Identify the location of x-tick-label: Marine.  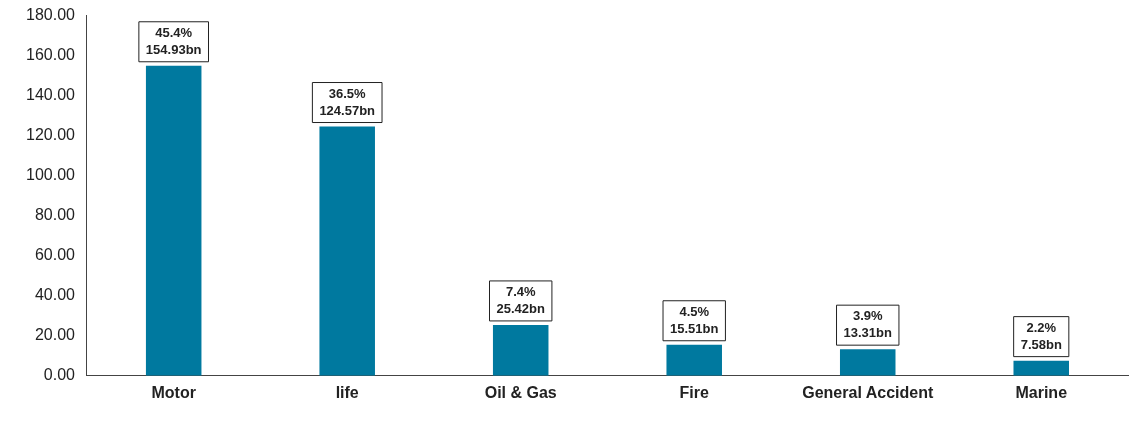
(1041, 392).